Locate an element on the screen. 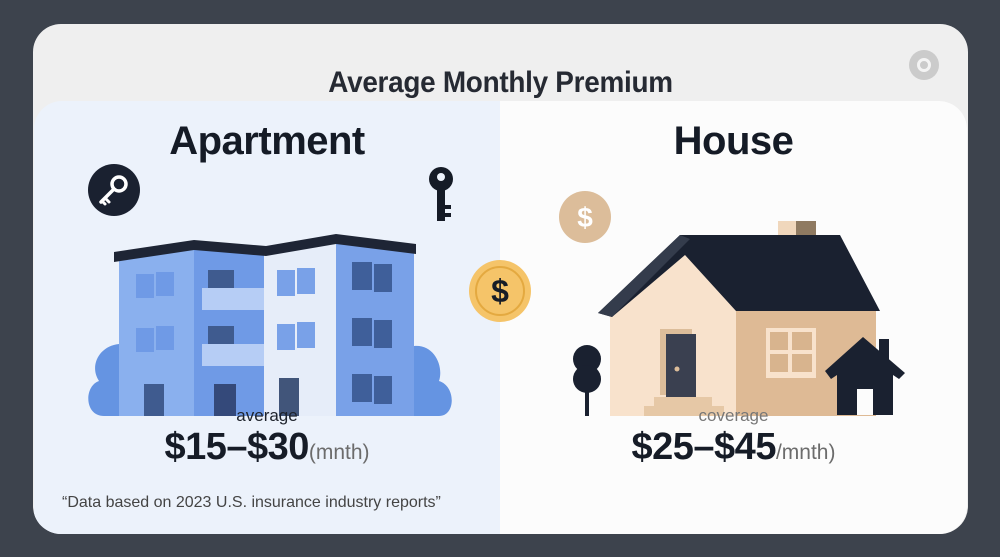 This screenshot has height=557, width=1000. house-label: coverage is located at coordinates (733, 415).